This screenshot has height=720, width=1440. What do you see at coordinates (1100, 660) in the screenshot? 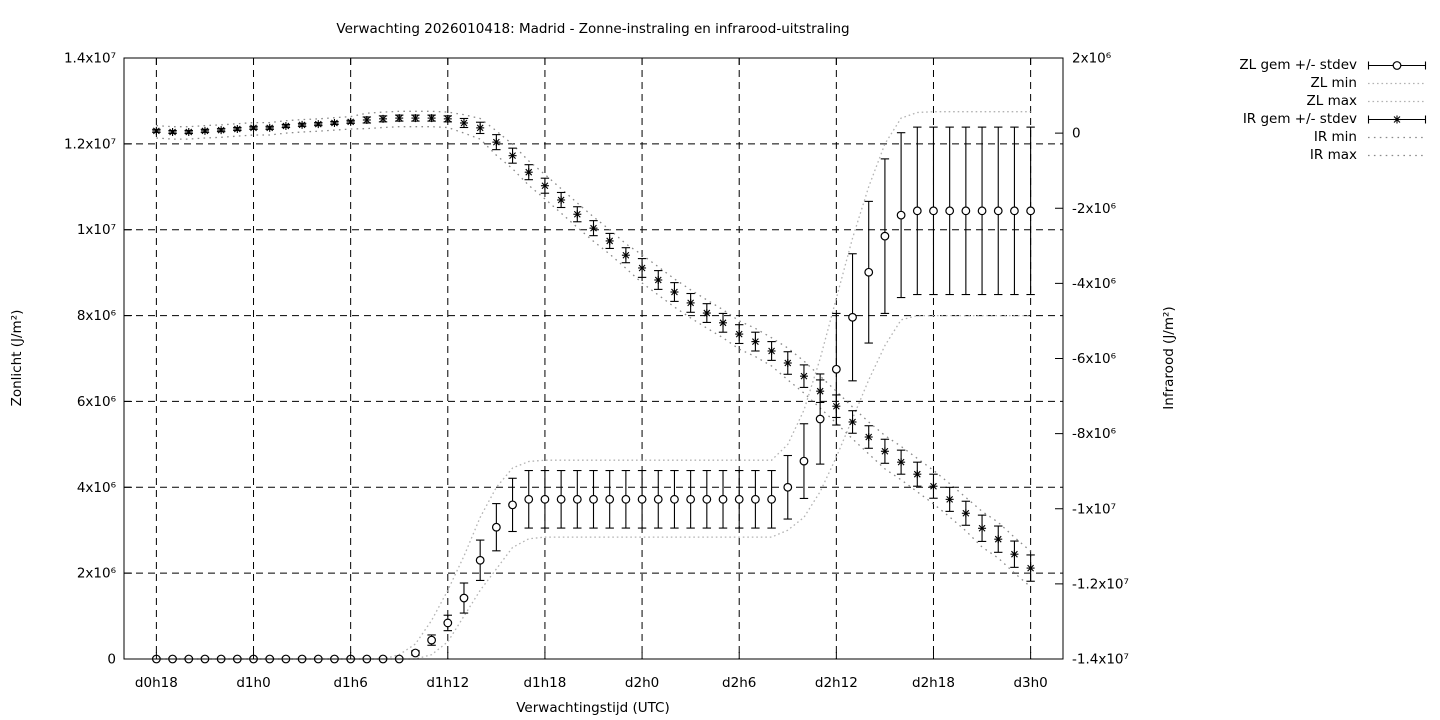
I see `svg-text: -1.4x10⁷` at bounding box center [1100, 660].